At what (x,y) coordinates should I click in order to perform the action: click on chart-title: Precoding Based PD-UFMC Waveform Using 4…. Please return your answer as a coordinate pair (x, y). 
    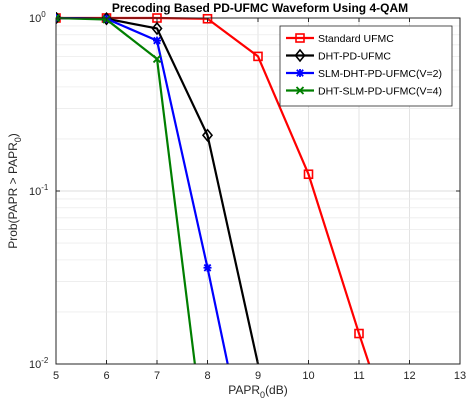
    Looking at the image, I should click on (260, 8).